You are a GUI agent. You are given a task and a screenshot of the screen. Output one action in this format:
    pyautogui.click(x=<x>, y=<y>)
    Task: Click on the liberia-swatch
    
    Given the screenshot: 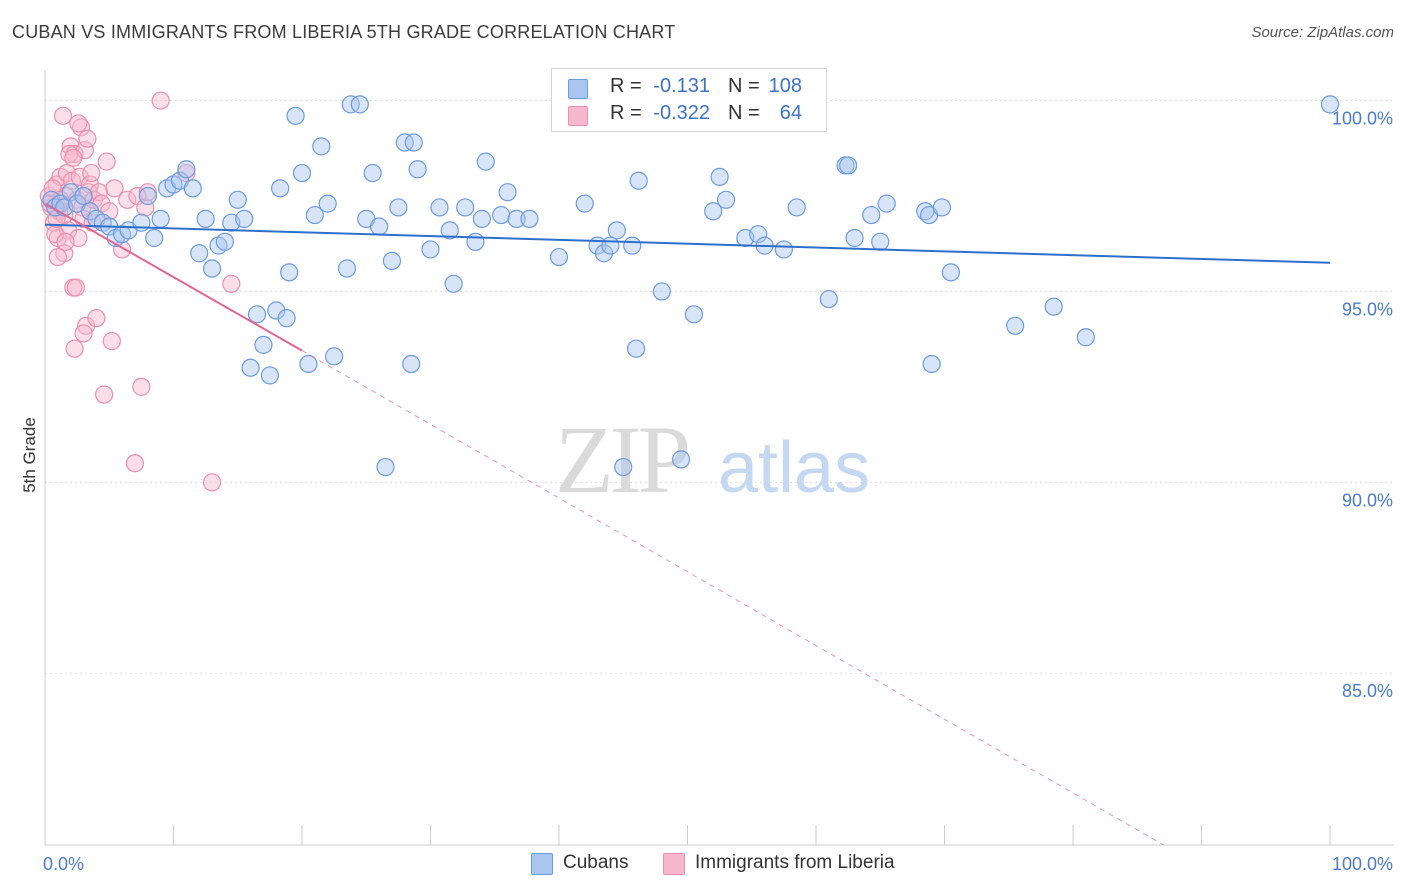 What is the action you would take?
    pyautogui.click(x=578, y=116)
    